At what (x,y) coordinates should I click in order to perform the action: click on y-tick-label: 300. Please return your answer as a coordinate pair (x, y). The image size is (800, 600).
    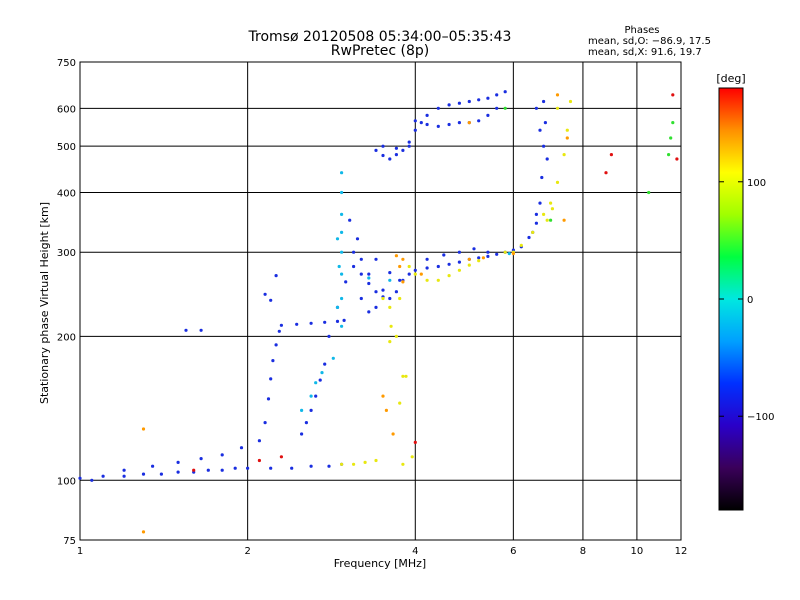
    Looking at the image, I should click on (66, 253).